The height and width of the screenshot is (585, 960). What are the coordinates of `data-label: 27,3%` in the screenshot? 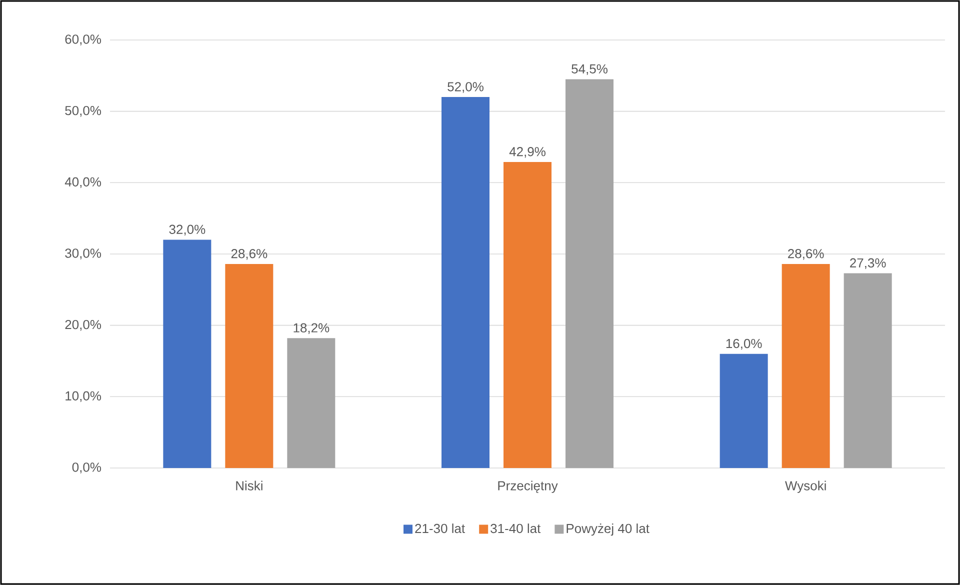 It's located at (868, 264).